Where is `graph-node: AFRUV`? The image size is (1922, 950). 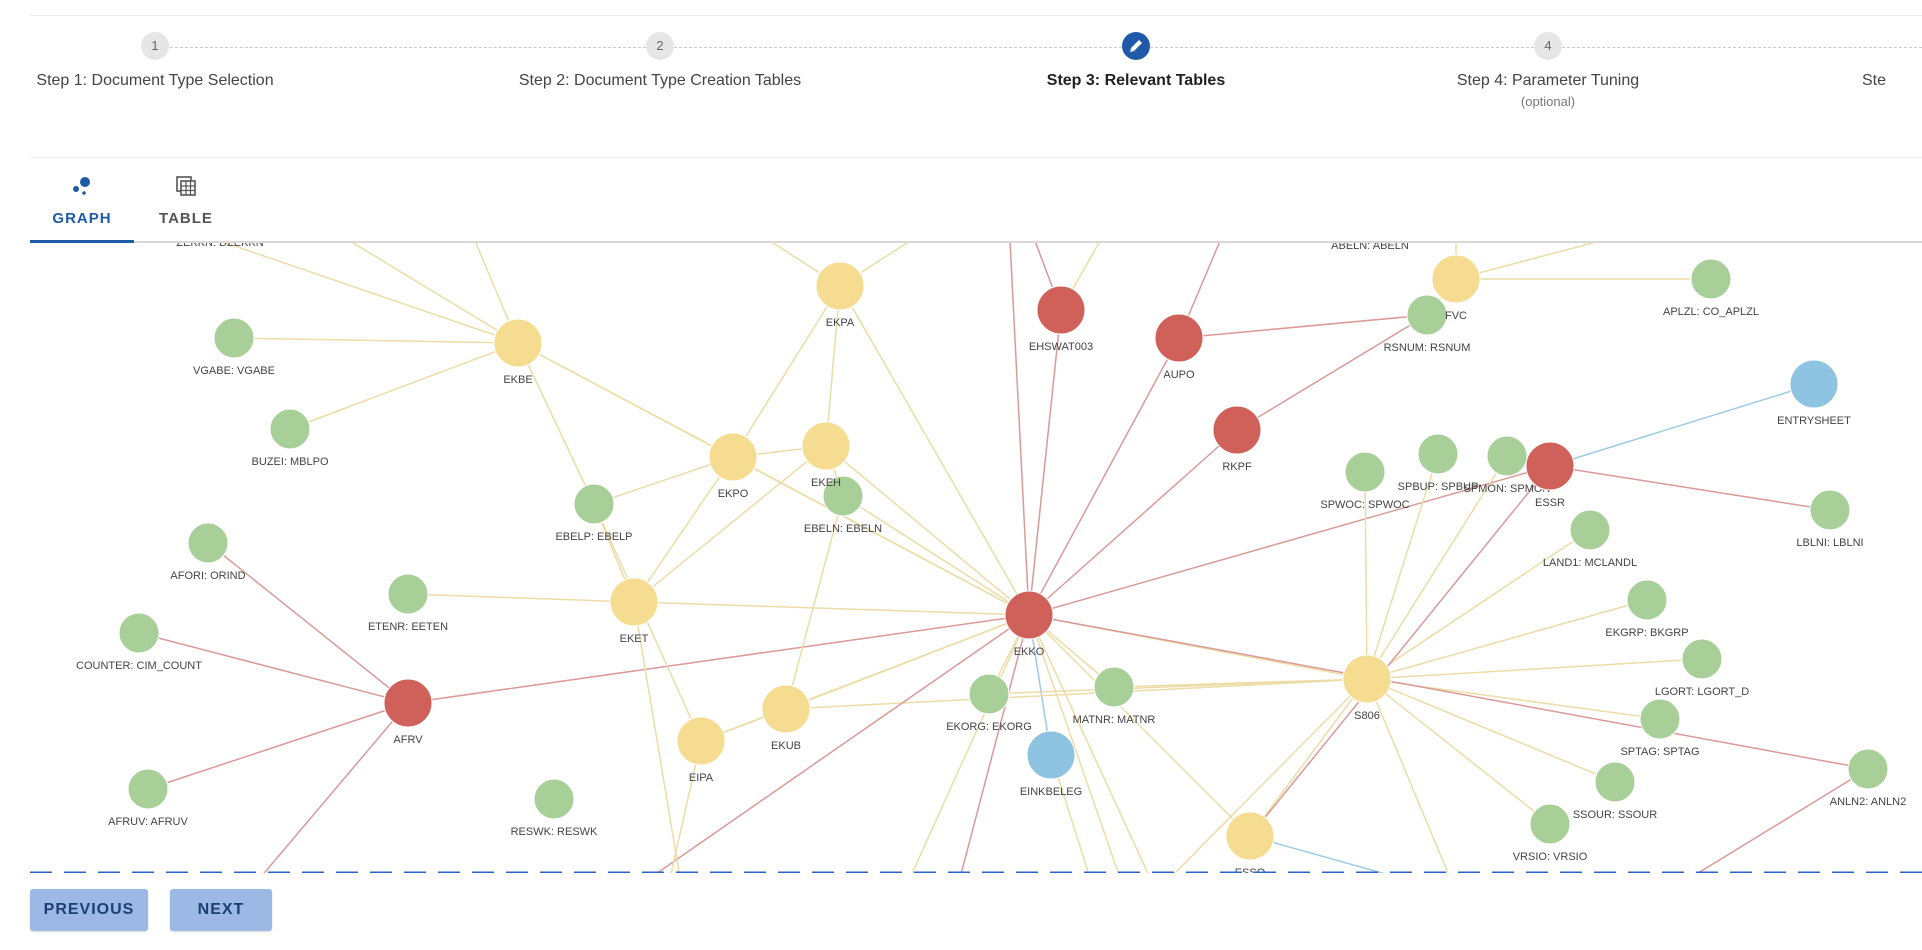
graph-node: AFRUV is located at coordinates (148, 798).